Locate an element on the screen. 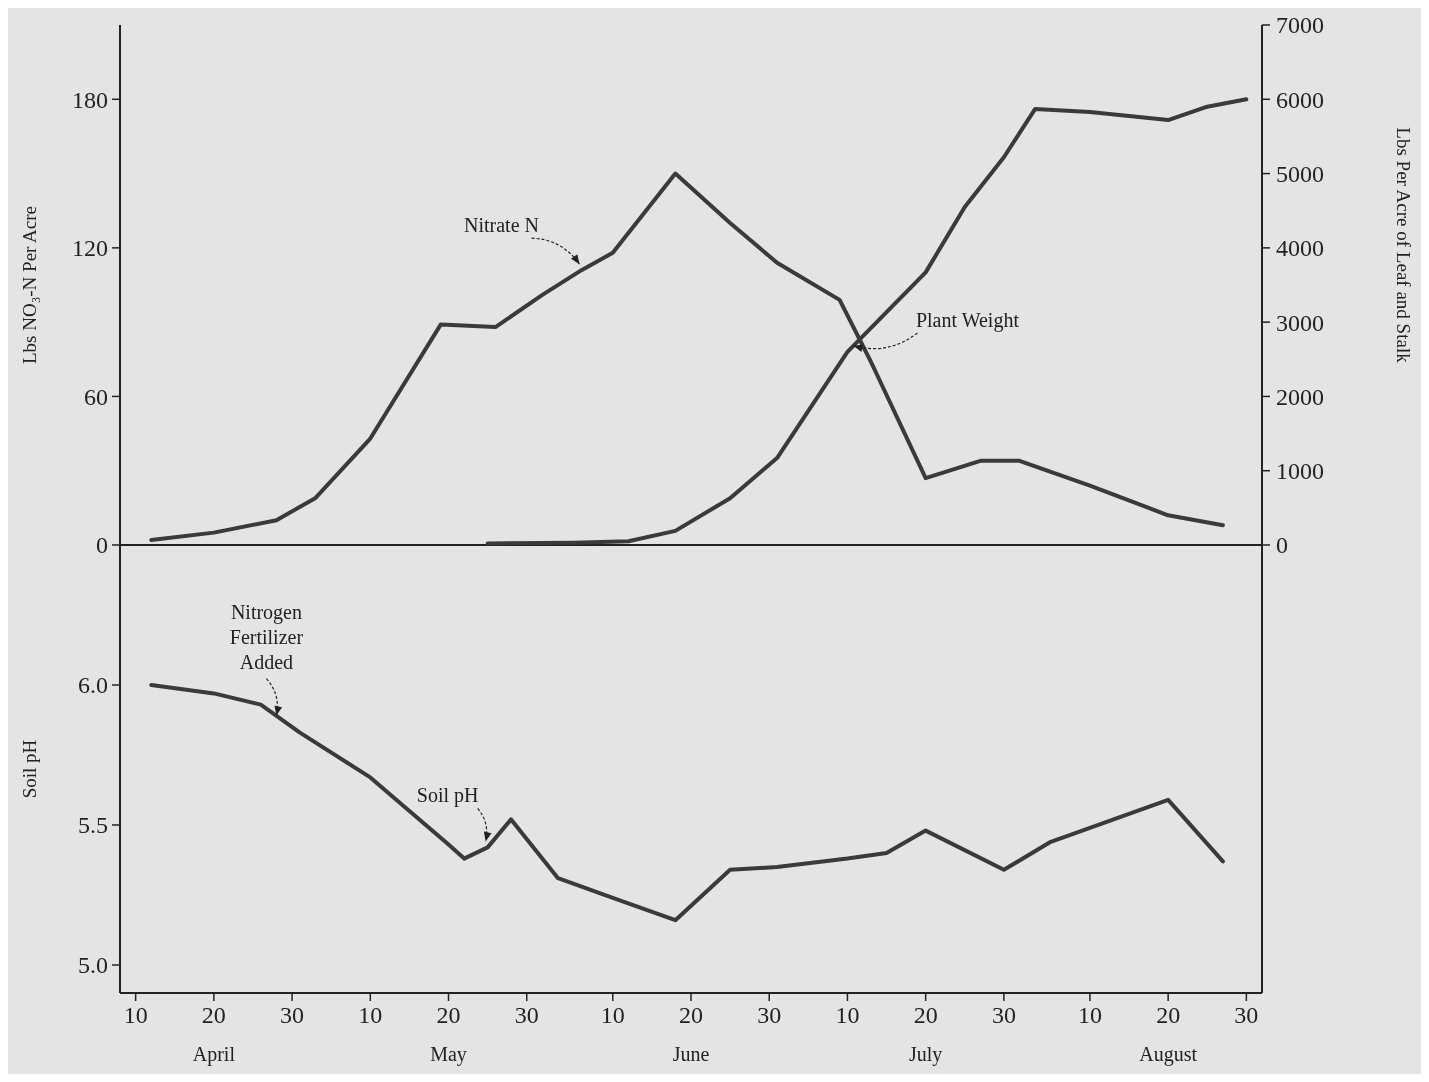 The image size is (1429, 1082). y2-tick-label: 2000 is located at coordinates (1300, 396).